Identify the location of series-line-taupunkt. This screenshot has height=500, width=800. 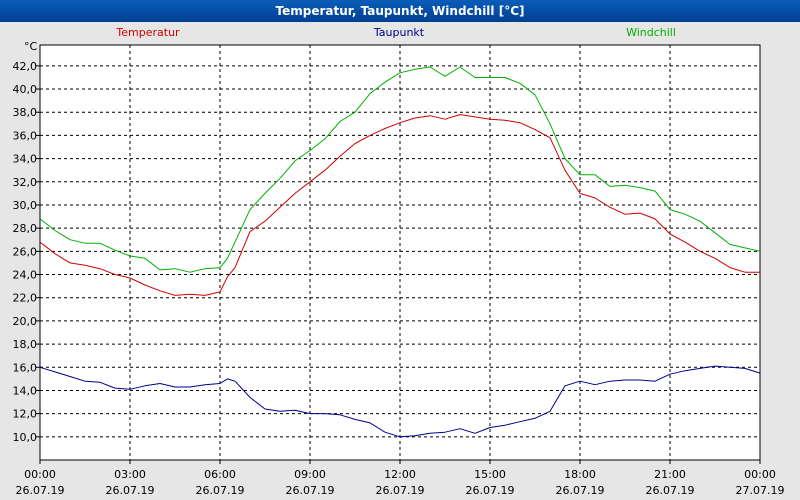
(400, 401).